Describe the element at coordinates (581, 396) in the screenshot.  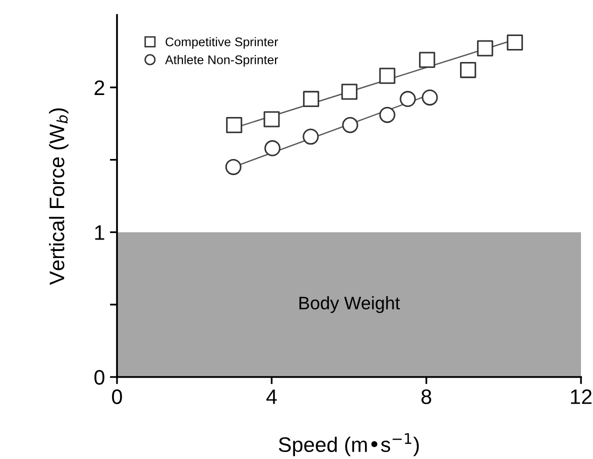
I see `x-tick-label: 12` at that location.